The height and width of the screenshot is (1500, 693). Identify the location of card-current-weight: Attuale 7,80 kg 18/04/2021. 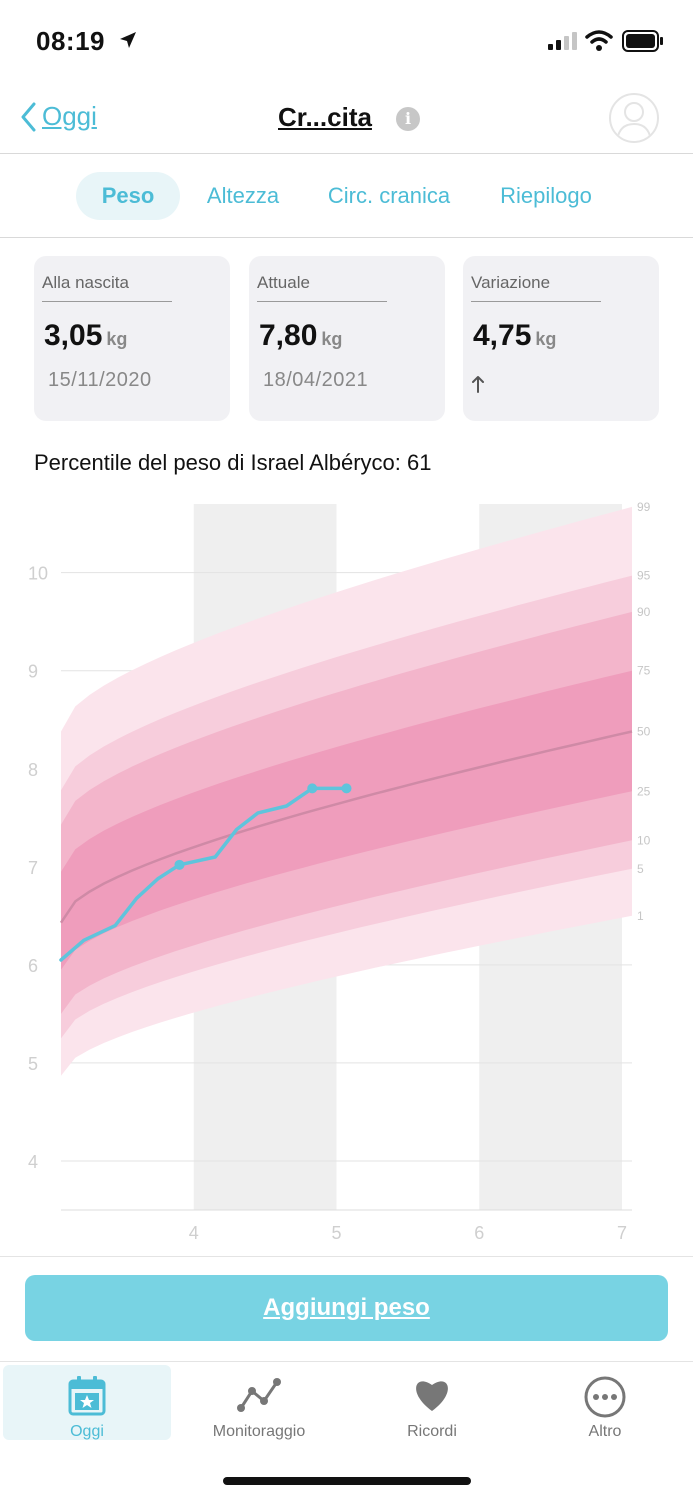
(347, 338).